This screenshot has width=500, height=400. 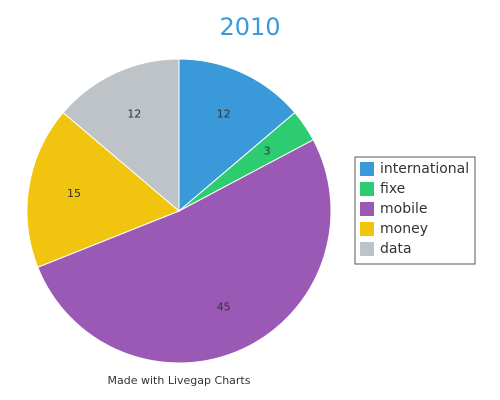 What do you see at coordinates (179, 380) in the screenshot?
I see `footer: Made with Livegap Charts` at bounding box center [179, 380].